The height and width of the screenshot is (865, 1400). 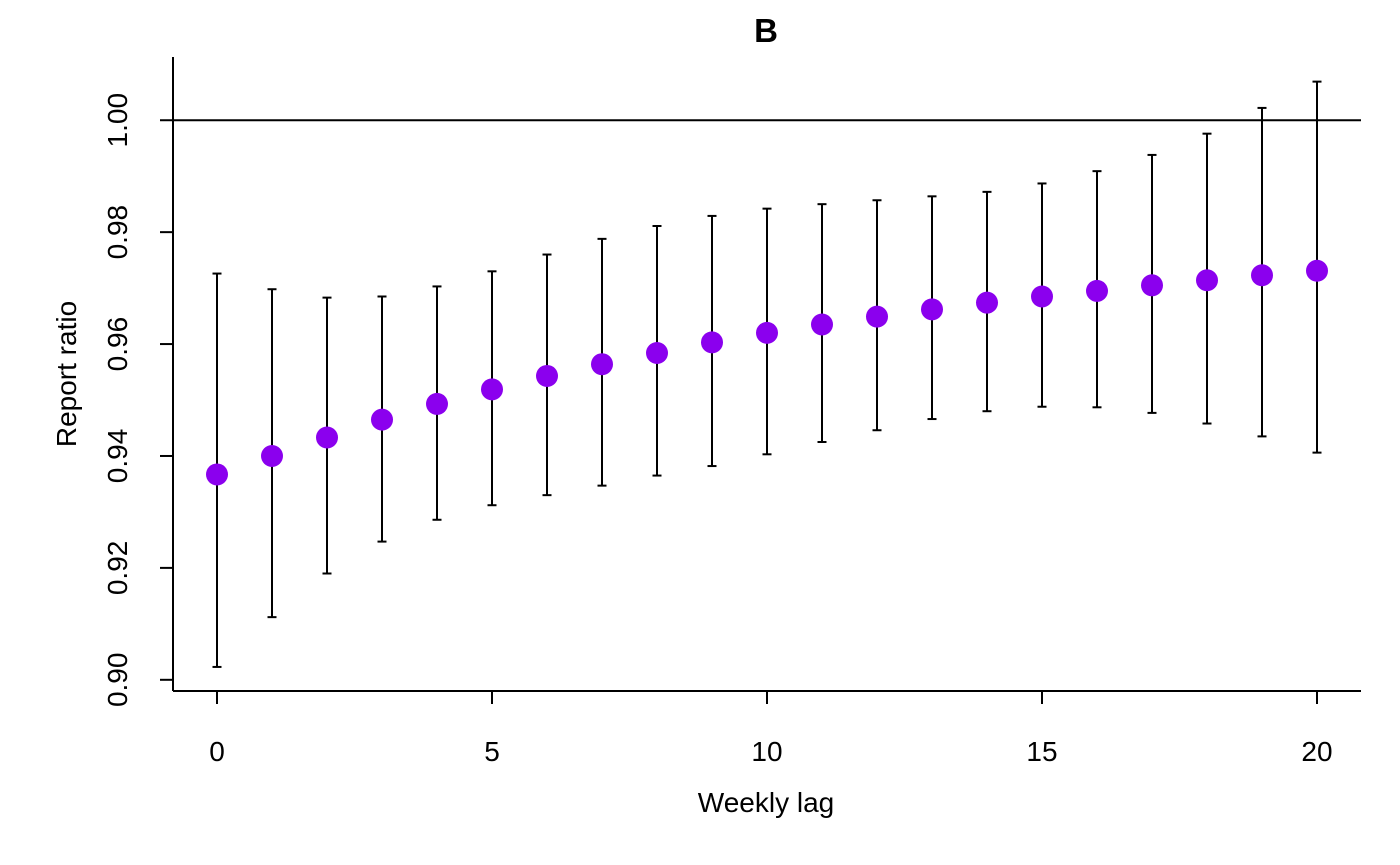 I want to click on y-tick-label: 0.96, so click(x=117, y=344).